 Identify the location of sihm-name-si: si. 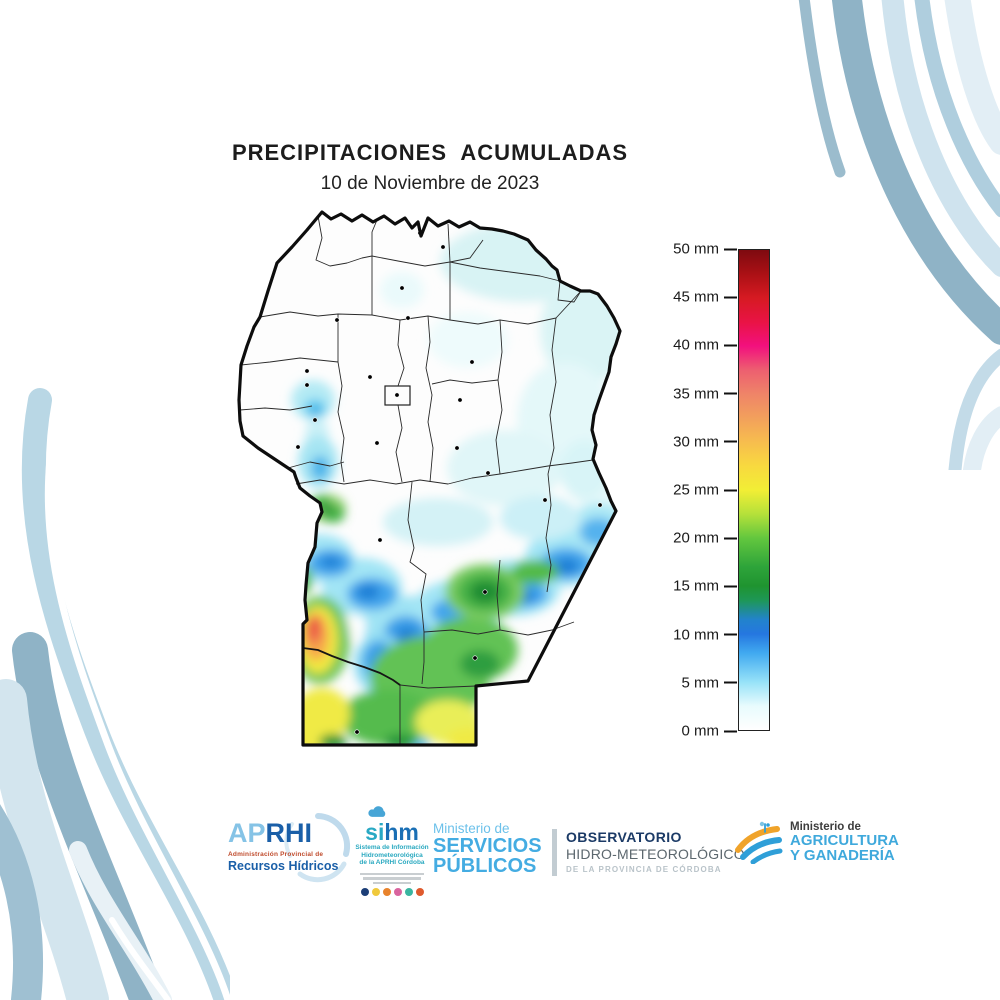
(375, 832).